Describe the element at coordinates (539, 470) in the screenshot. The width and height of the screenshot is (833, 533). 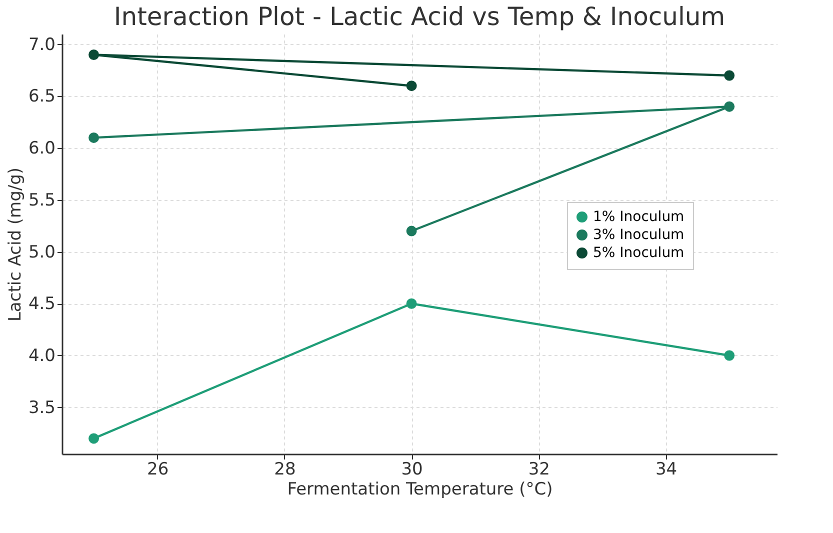
I see `x-tick-label: 32` at that location.